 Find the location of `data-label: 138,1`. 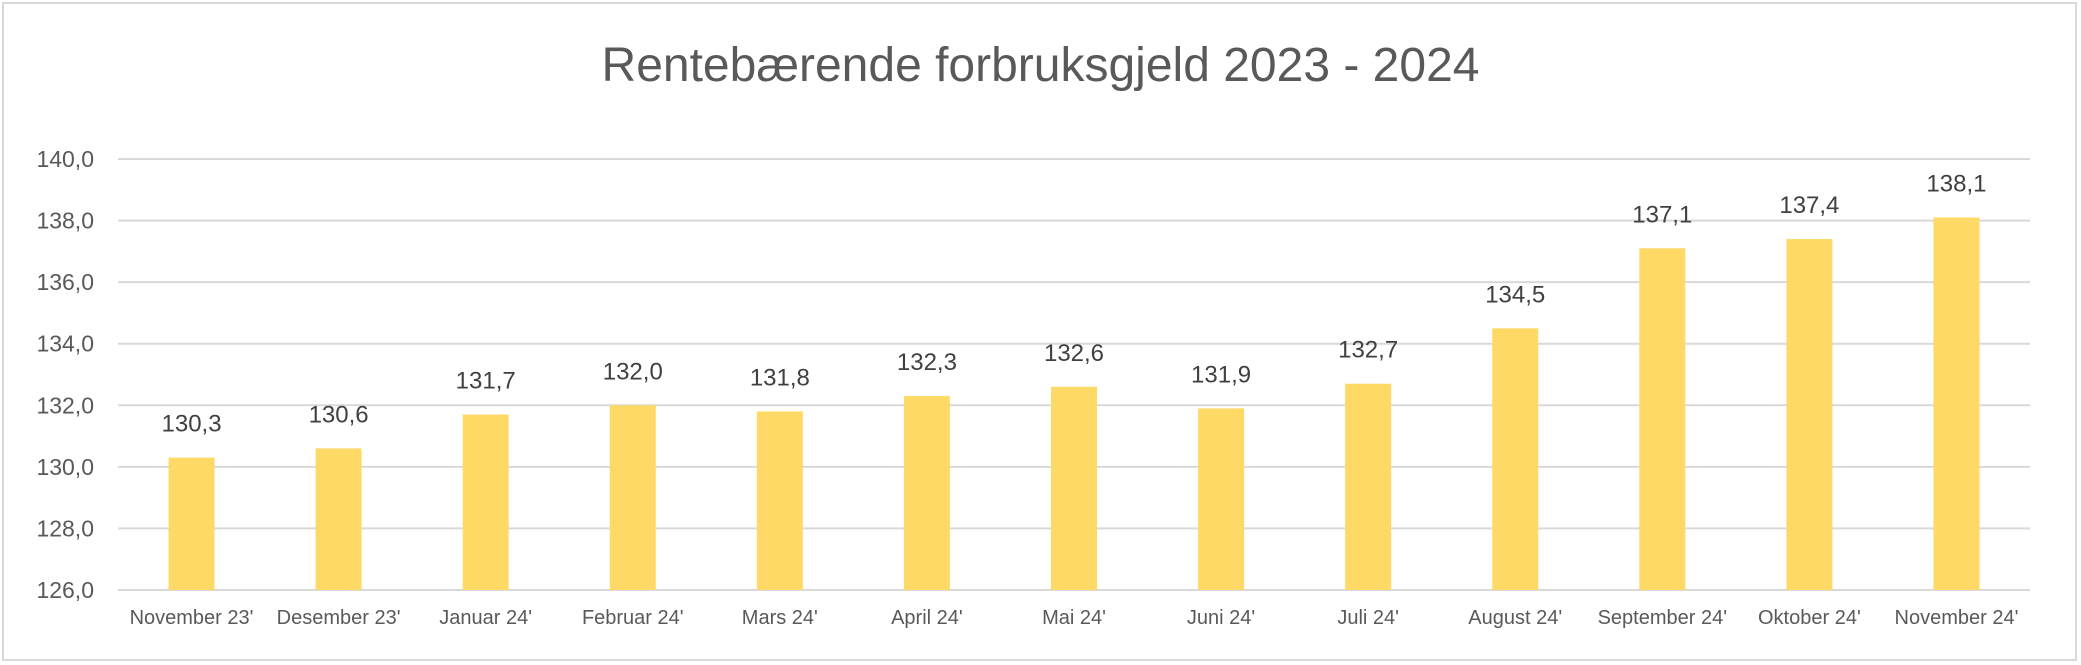

data-label: 138,1 is located at coordinates (1956, 183).